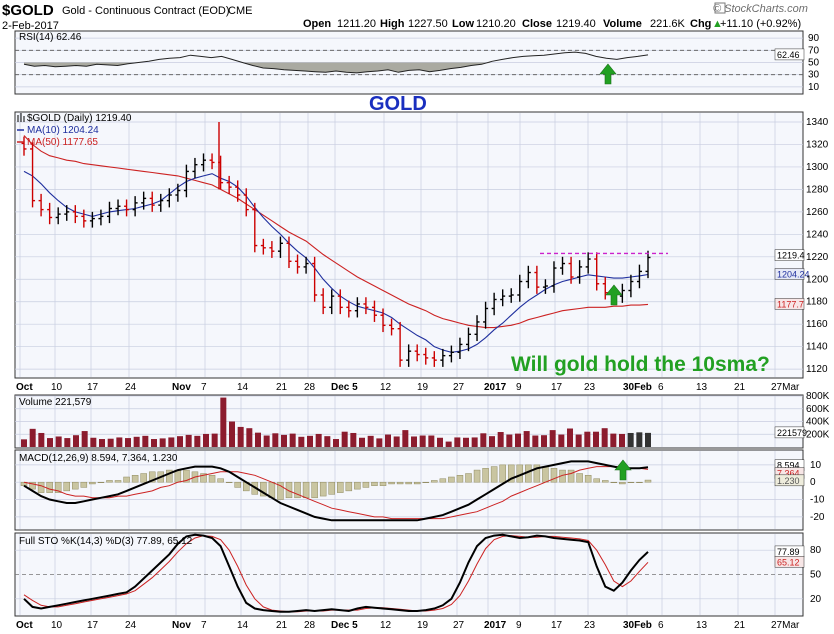 The width and height of the screenshot is (834, 634). I want to click on price-x-tick-label: 30Feb, so click(637, 387).